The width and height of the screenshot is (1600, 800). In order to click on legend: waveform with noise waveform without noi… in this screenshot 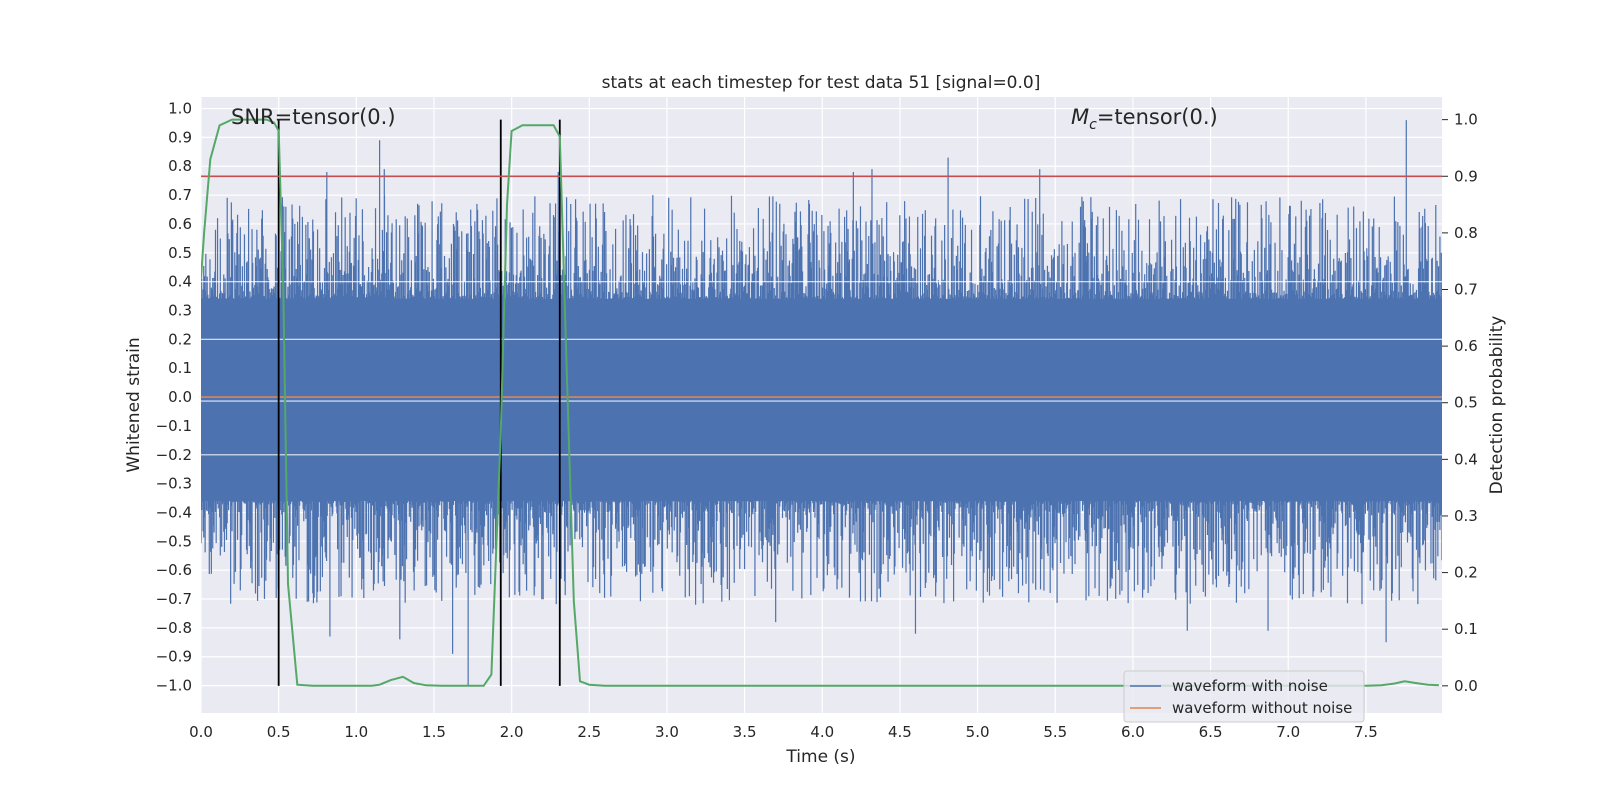, I will do `click(1244, 696)`.